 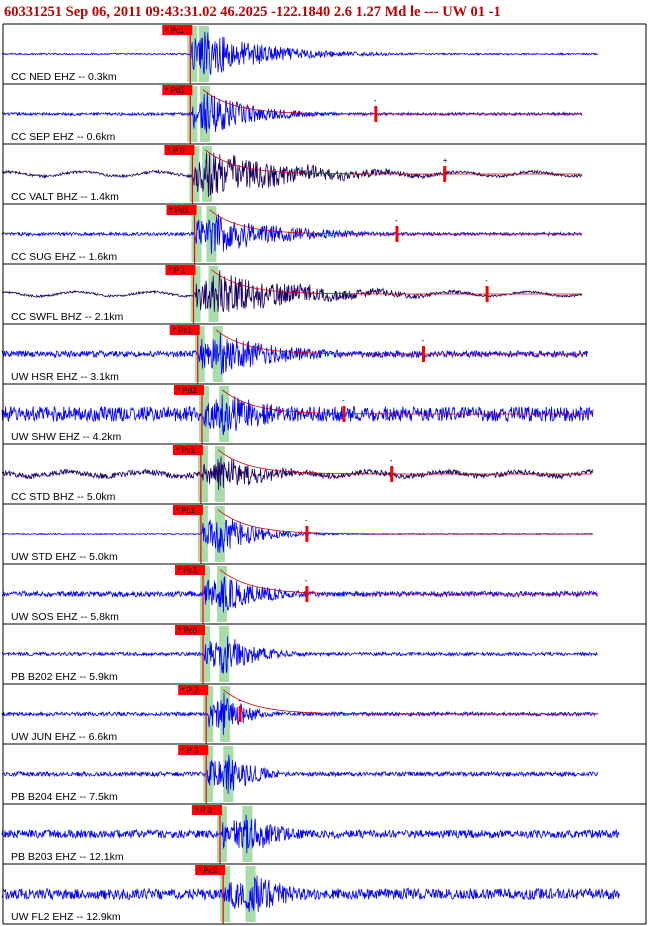 I want to click on station-label: PB B204 EHZ -- 7.5km, so click(x=64, y=797).